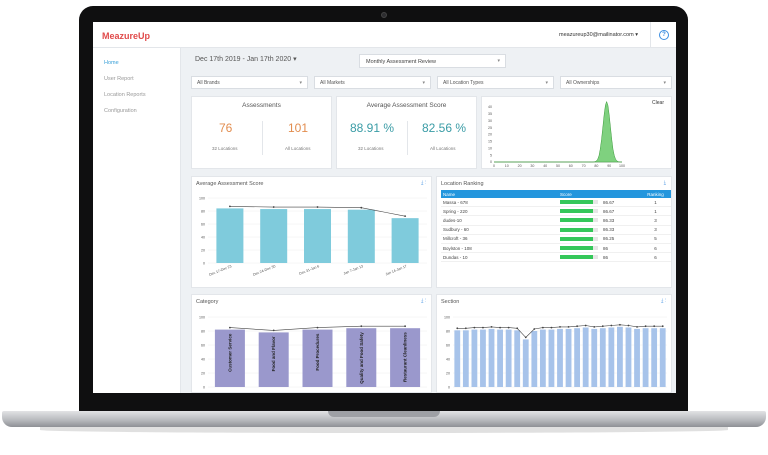  Describe the element at coordinates (455, 239) in the screenshot. I see `location-name: Millcroft - 36` at that location.